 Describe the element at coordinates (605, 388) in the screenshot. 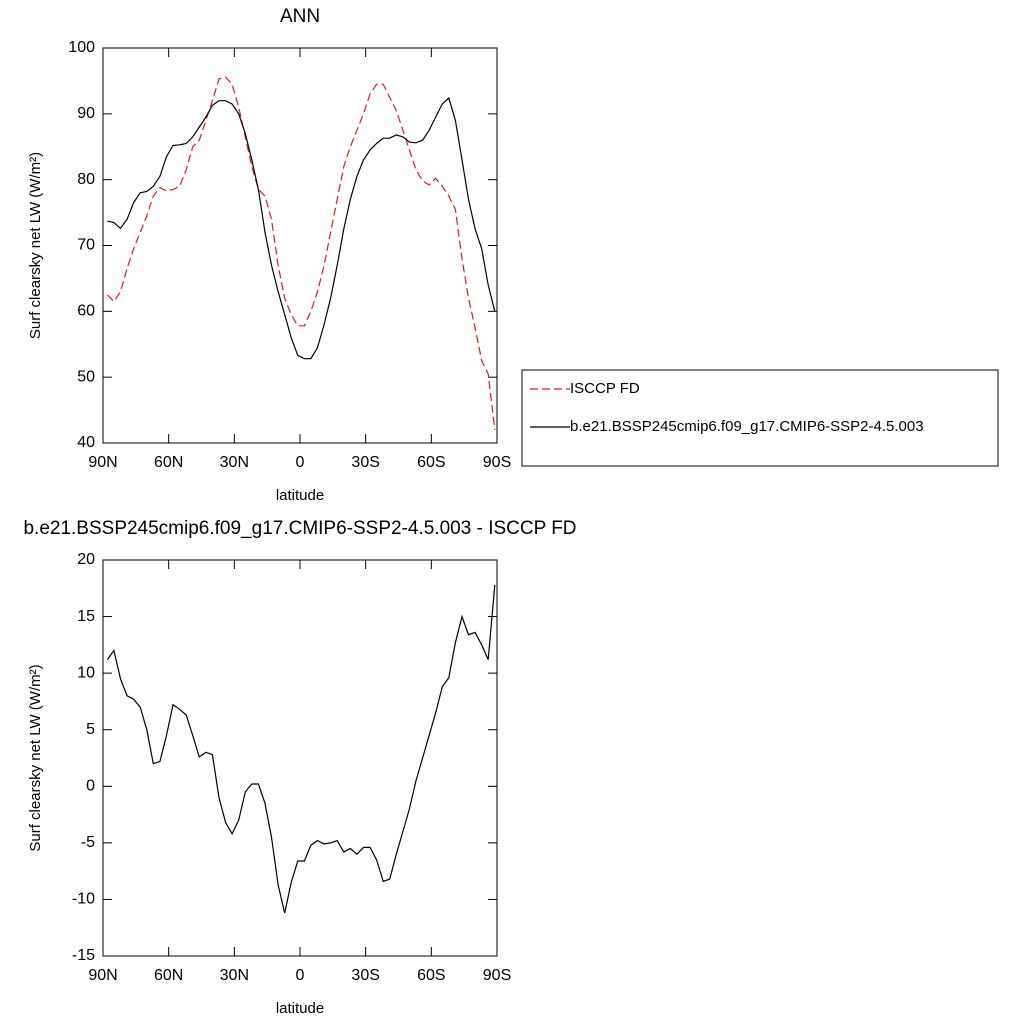

I see `legend-label: ISCCP FD` at that location.